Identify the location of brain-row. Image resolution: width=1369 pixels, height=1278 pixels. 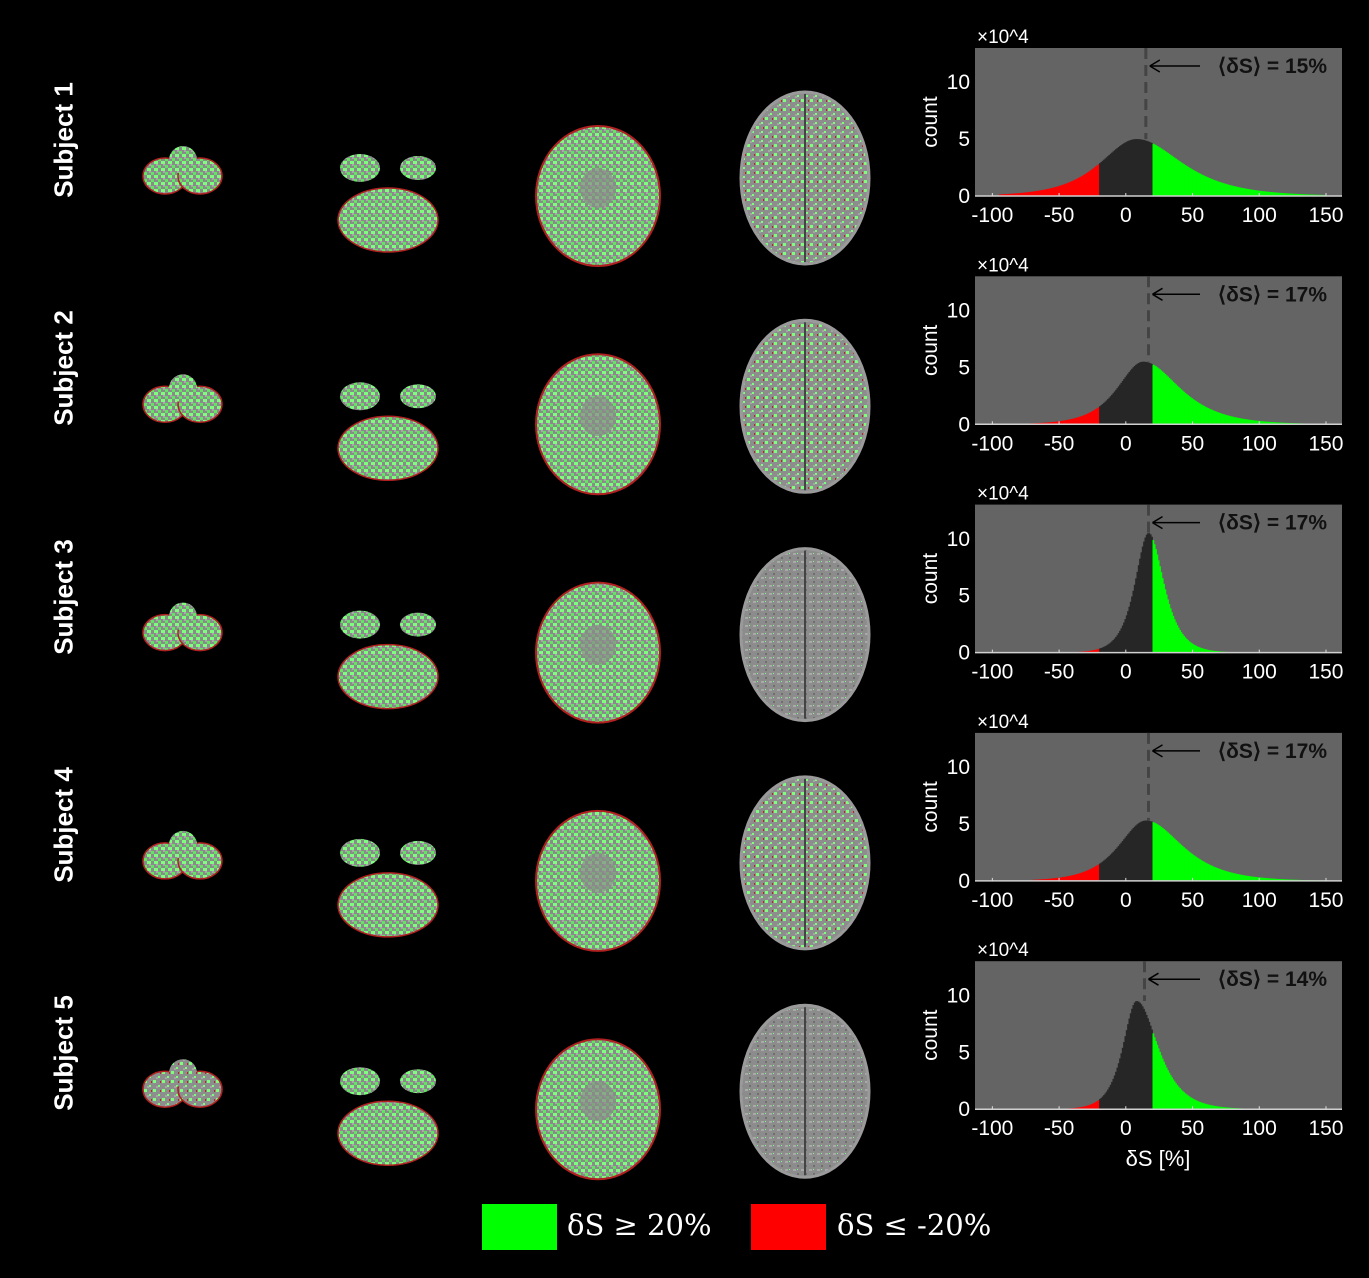
(506, 407).